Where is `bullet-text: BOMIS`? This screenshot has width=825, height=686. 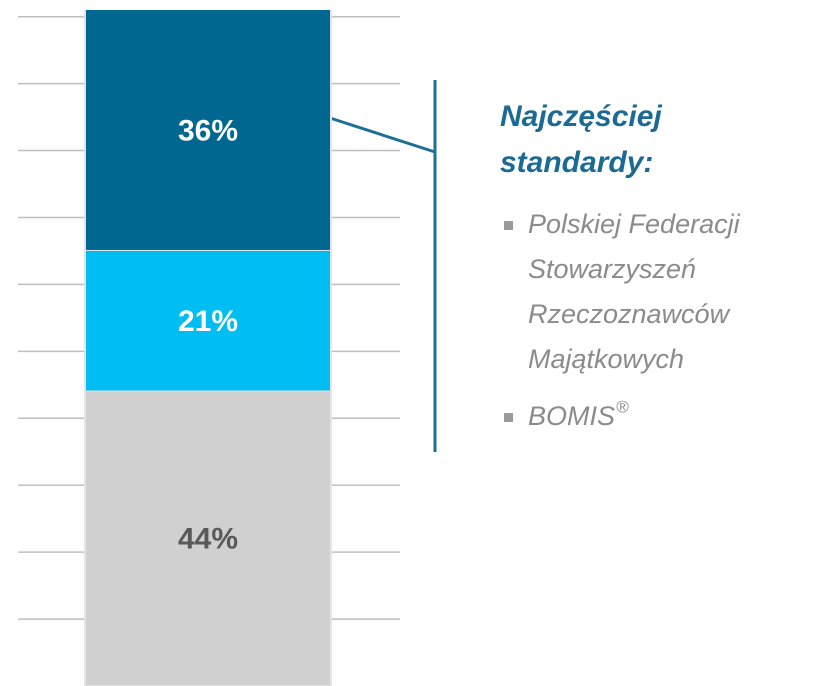 bullet-text: BOMIS is located at coordinates (571, 416).